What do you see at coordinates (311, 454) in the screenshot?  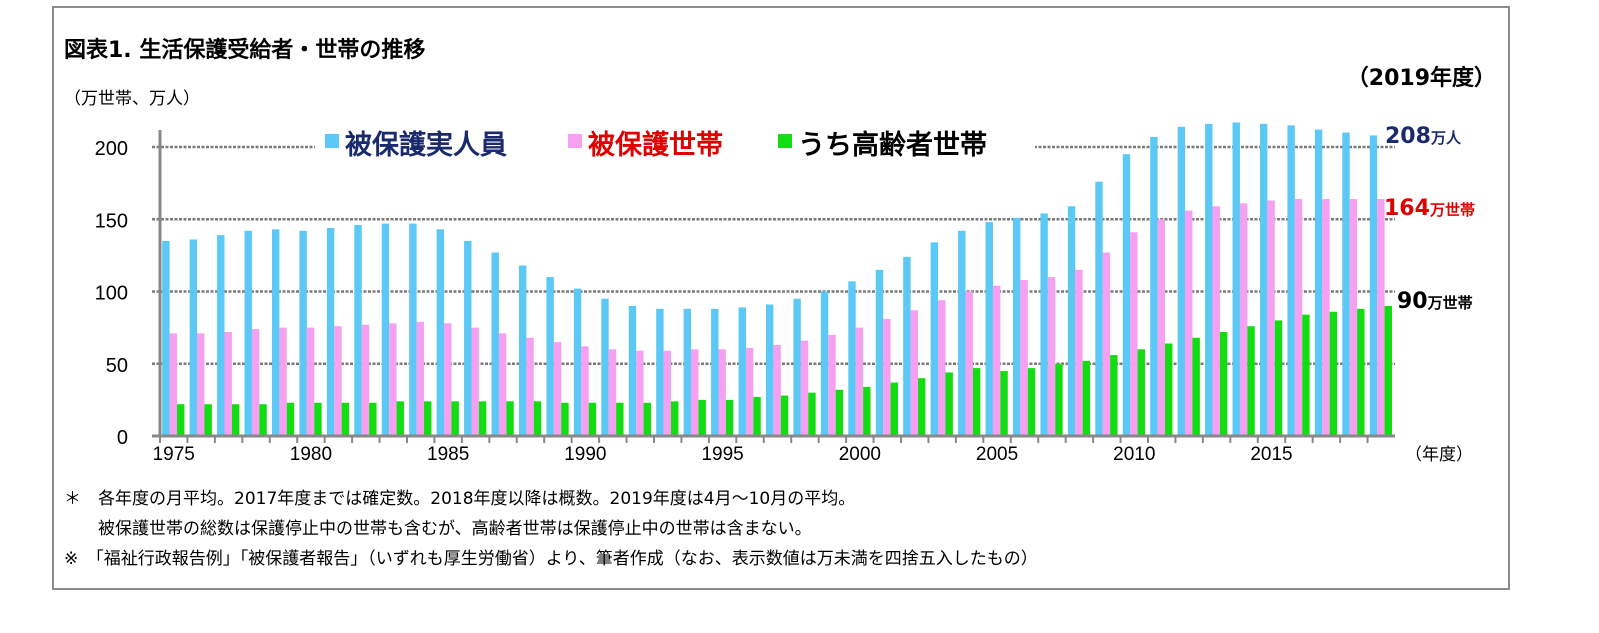 I see `x-tick-label: 1980` at bounding box center [311, 454].